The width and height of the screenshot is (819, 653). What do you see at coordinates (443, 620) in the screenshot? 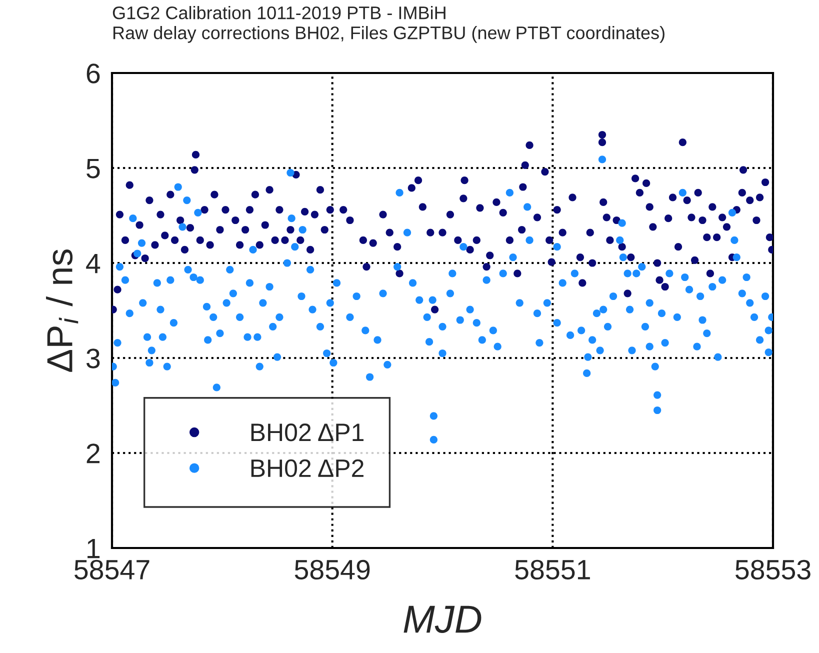
I see `x-axis-title: MJD` at bounding box center [443, 620].